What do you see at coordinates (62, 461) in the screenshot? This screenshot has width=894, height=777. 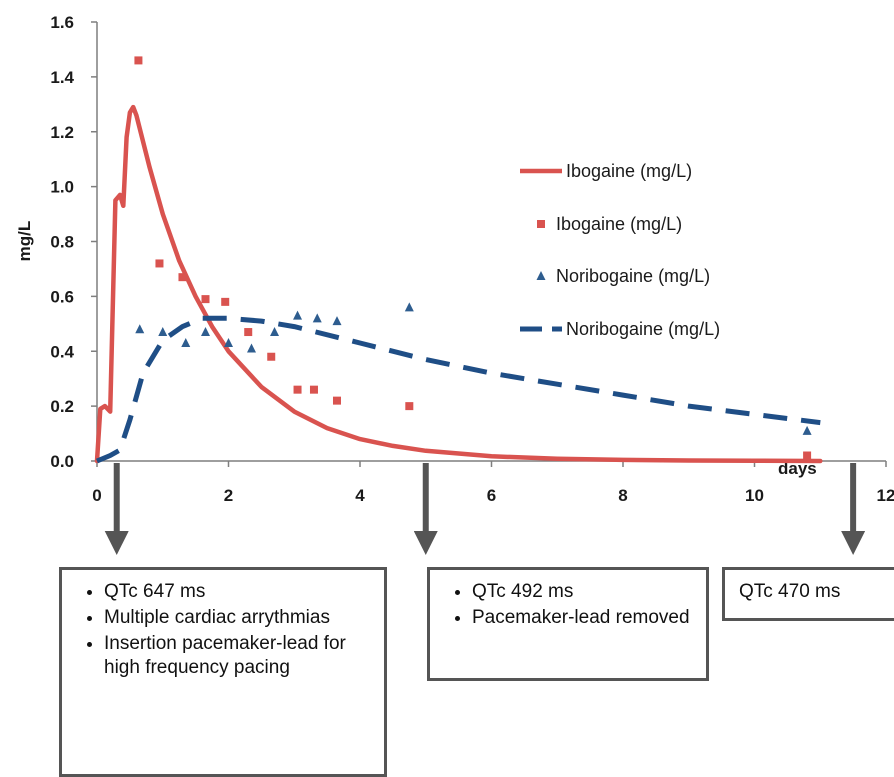 I see `y-tick-label: 0.0` at bounding box center [62, 461].